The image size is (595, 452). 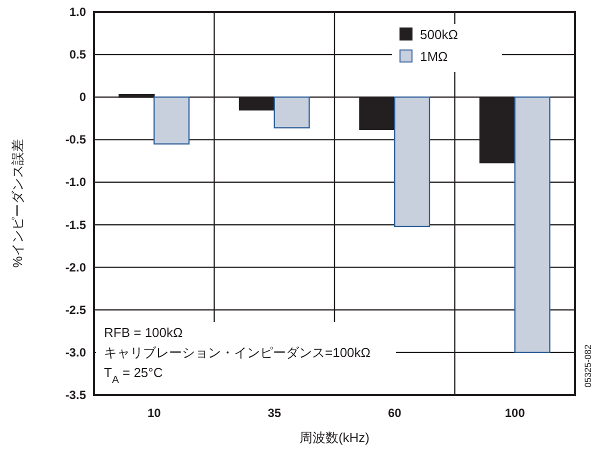 What do you see at coordinates (334, 437) in the screenshot?
I see `x-axis-title: 周波数(kHz)` at bounding box center [334, 437].